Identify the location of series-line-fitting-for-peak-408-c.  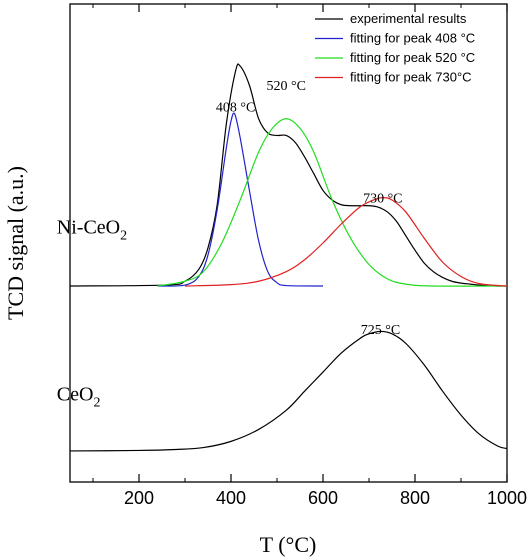
(240, 199).